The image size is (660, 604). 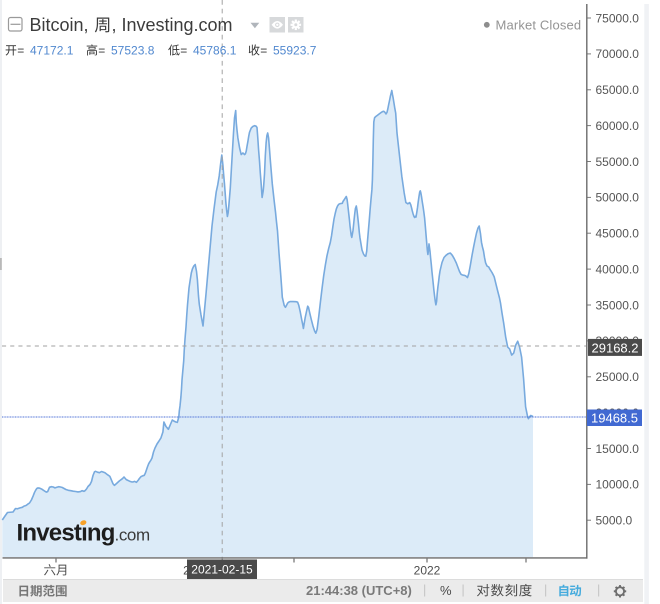 What do you see at coordinates (222, 570) in the screenshot?
I see `svg-text: 2021-02-15` at bounding box center [222, 570].